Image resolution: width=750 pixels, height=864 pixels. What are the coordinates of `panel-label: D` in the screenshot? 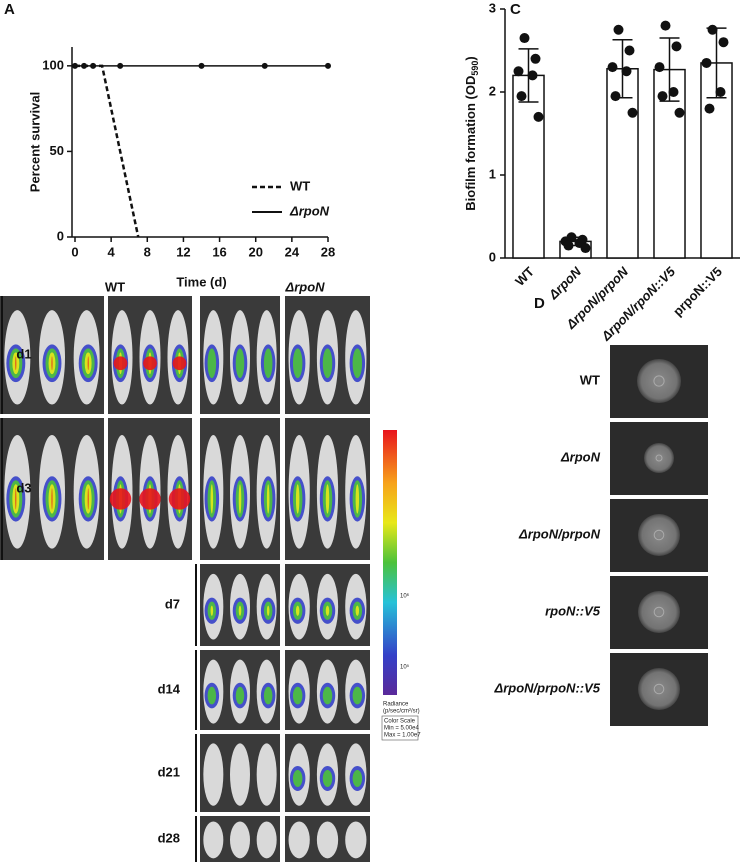 It's located at (539, 303).